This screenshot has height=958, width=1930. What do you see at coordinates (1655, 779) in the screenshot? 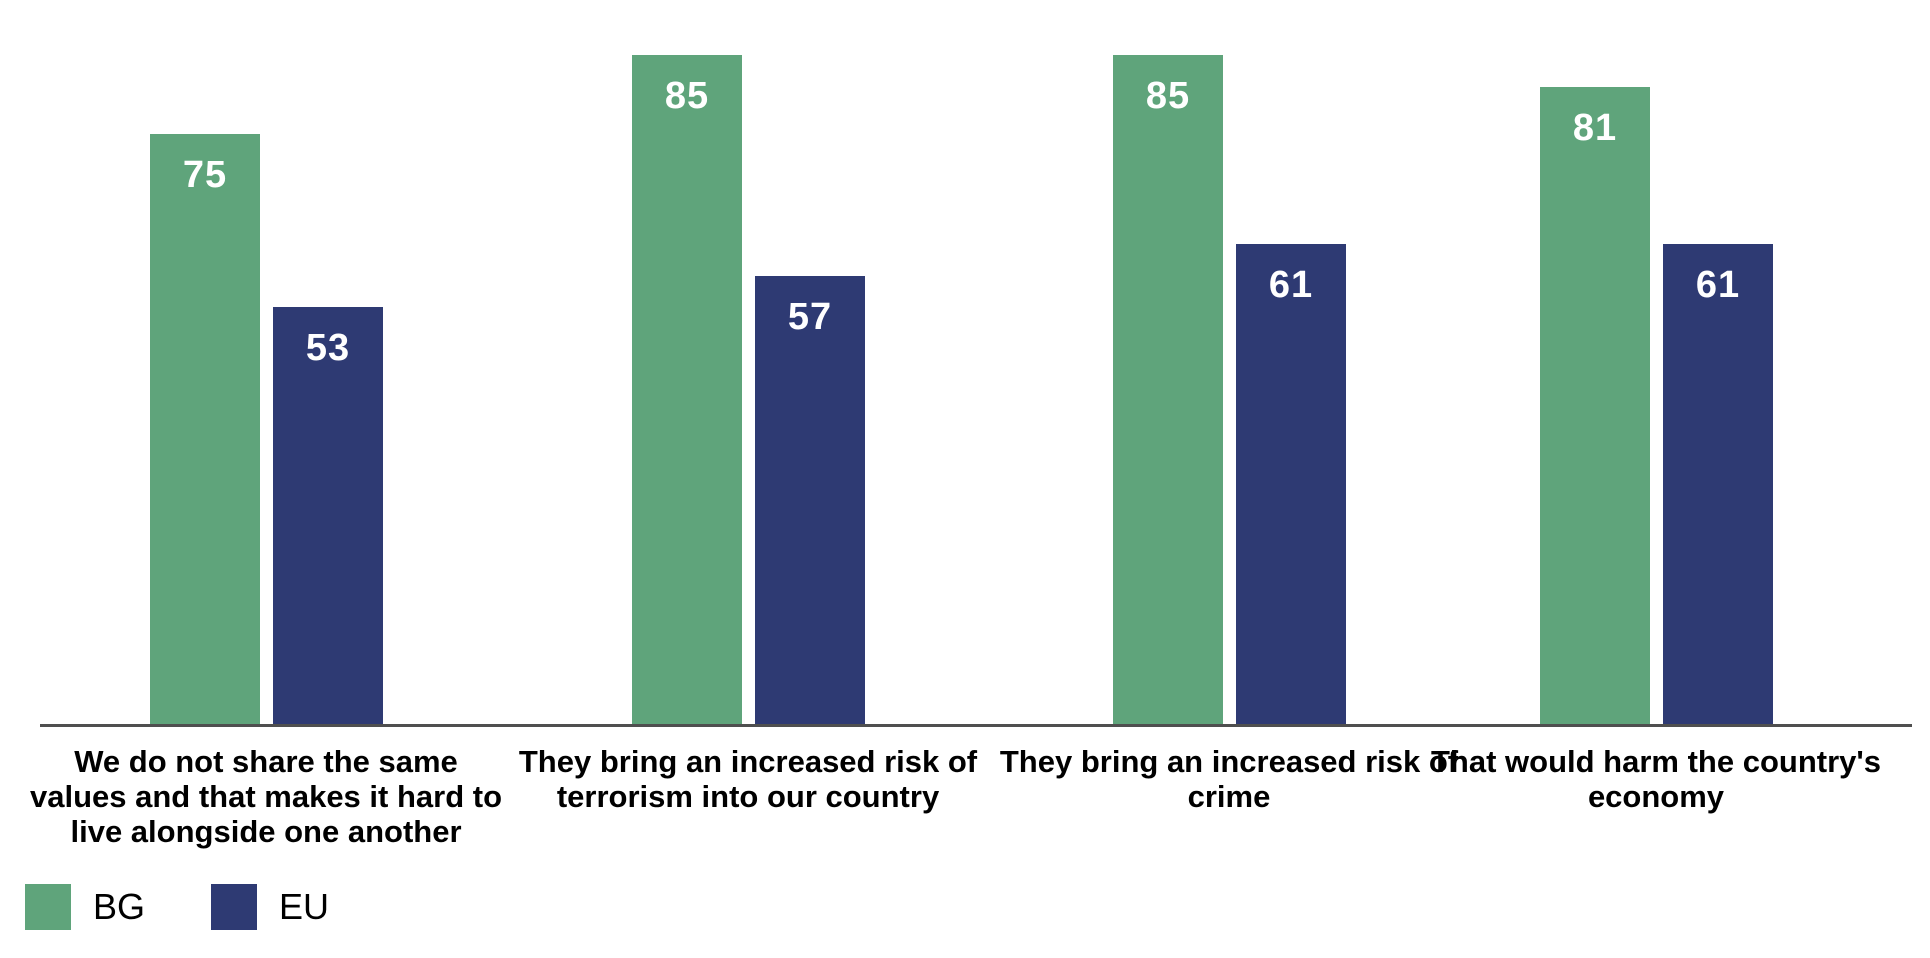
I see `category-label-4: That would harm the country's economy` at bounding box center [1655, 779].